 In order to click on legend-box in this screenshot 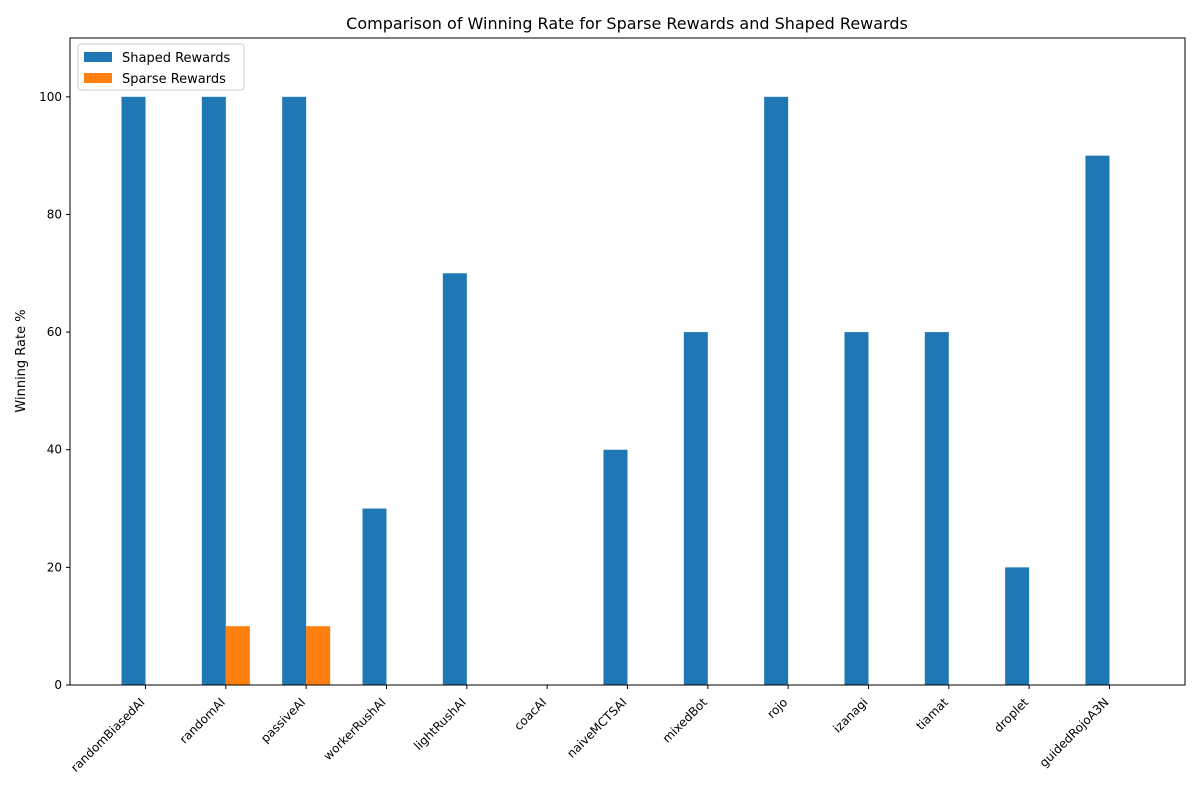, I will do `click(161, 67)`.